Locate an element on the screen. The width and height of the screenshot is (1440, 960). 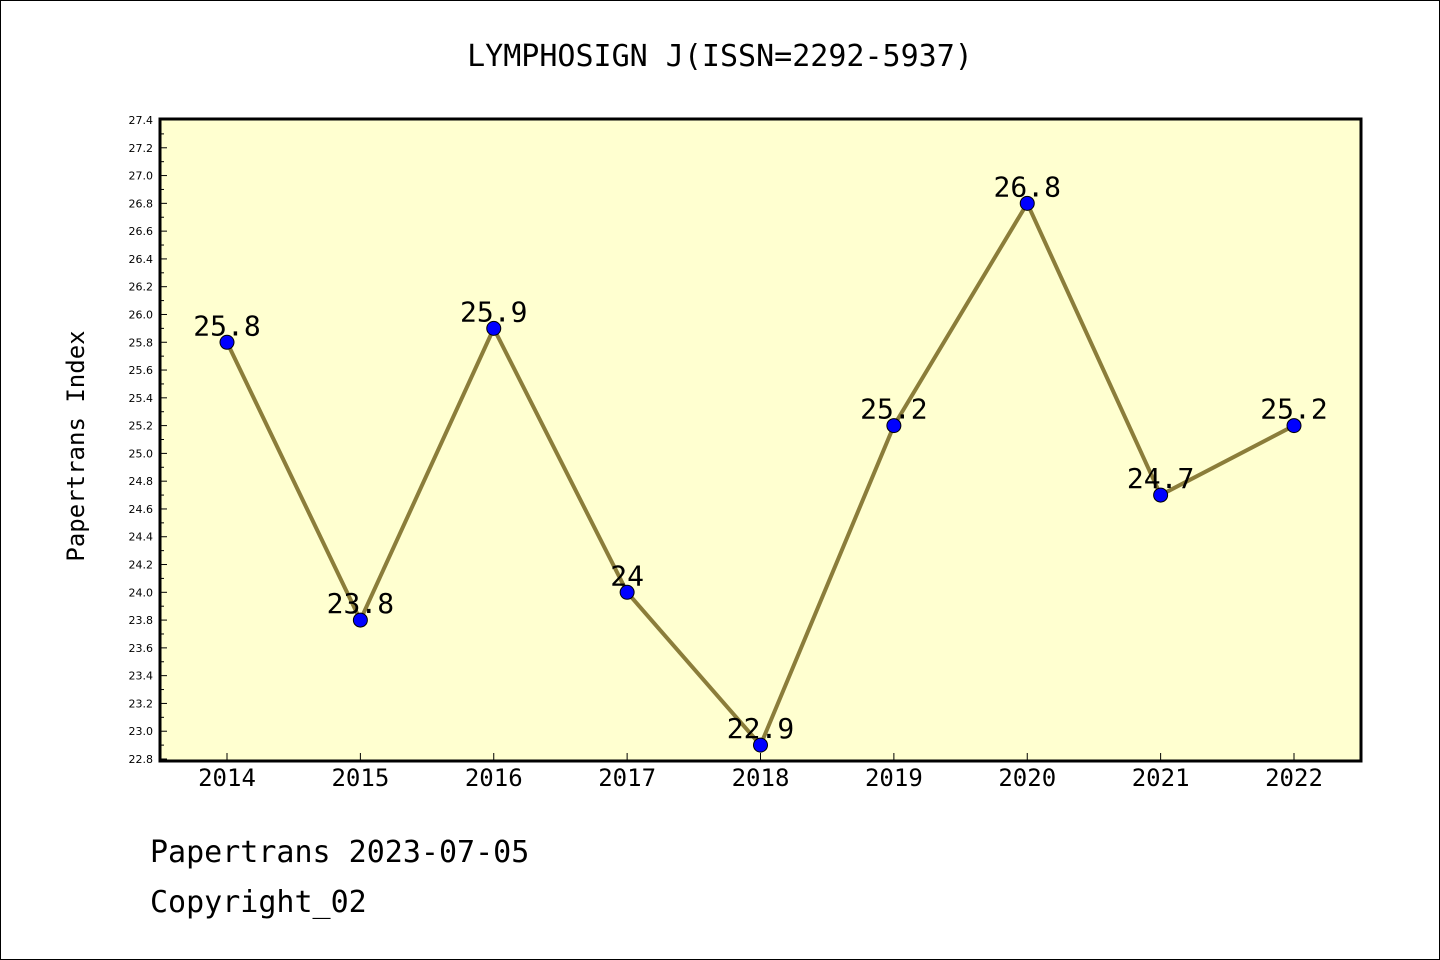
y-tick-label: 24.6 is located at coordinates (141, 509).